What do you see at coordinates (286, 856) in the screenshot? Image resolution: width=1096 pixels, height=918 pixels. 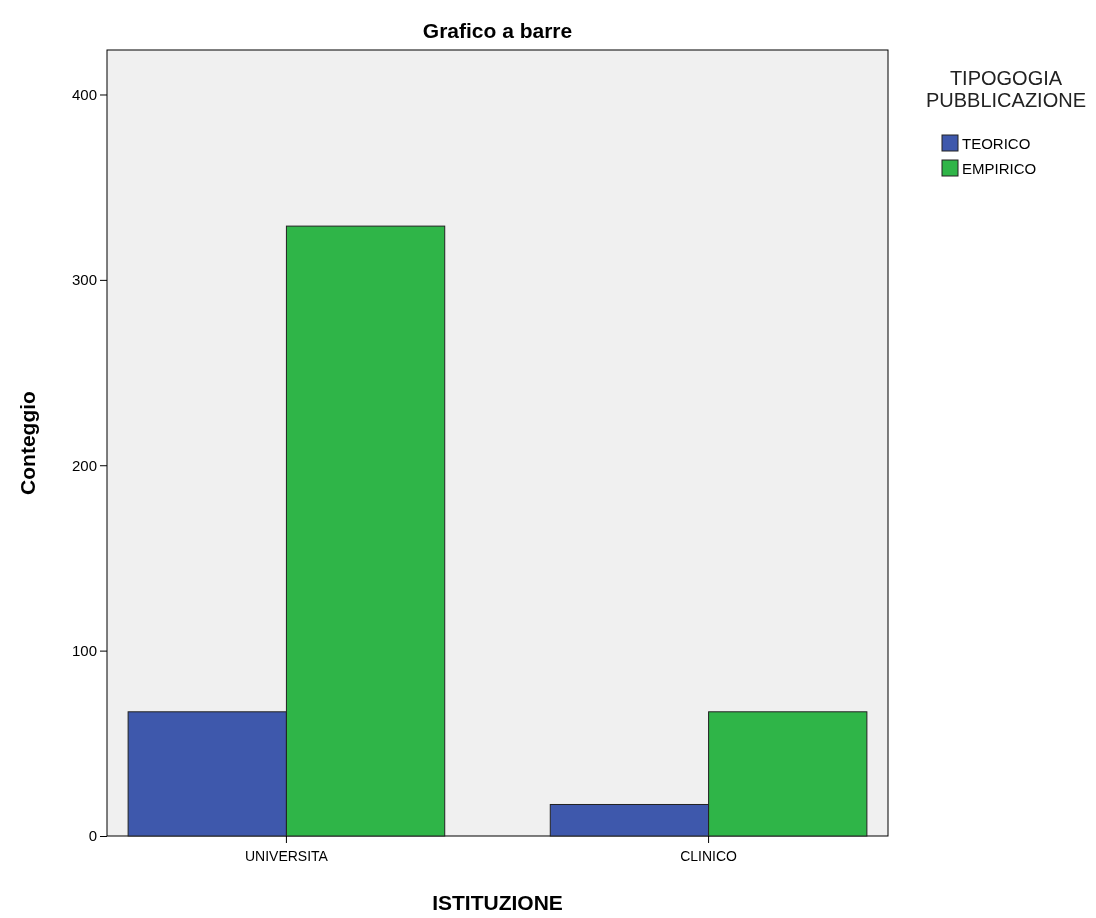 I see `x-tick-label: UNIVERSITA` at bounding box center [286, 856].